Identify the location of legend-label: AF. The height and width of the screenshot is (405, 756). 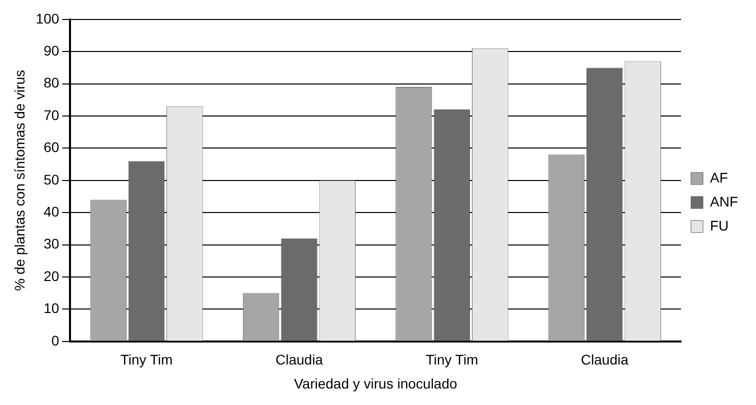
(719, 177).